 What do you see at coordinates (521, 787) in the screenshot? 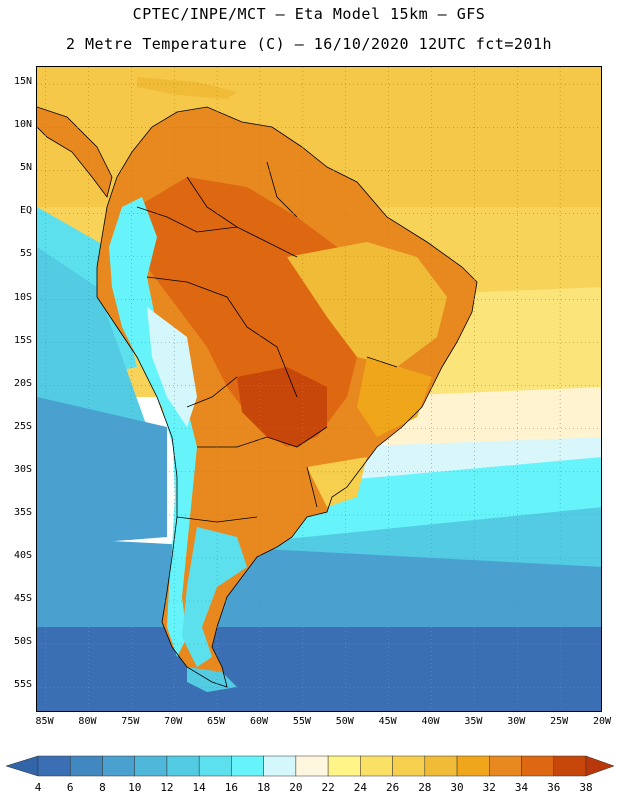
I see `colorbar-label: 34` at bounding box center [521, 787].